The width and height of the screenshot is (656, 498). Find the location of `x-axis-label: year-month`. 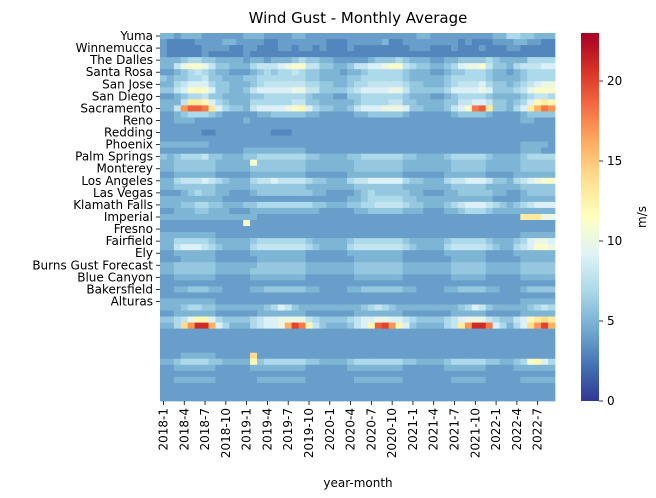

x-axis-label: year-month is located at coordinates (357, 483).